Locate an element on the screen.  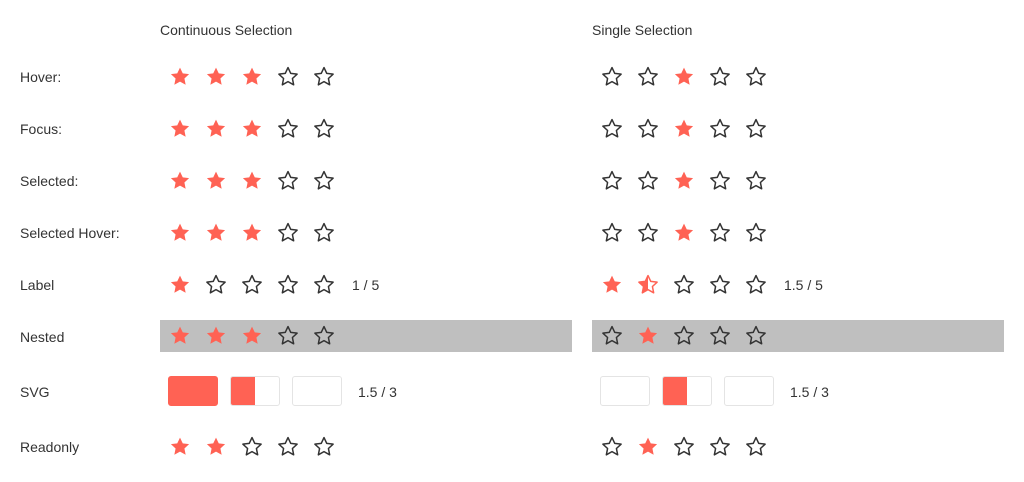
rating-single-hover is located at coordinates (798, 77).